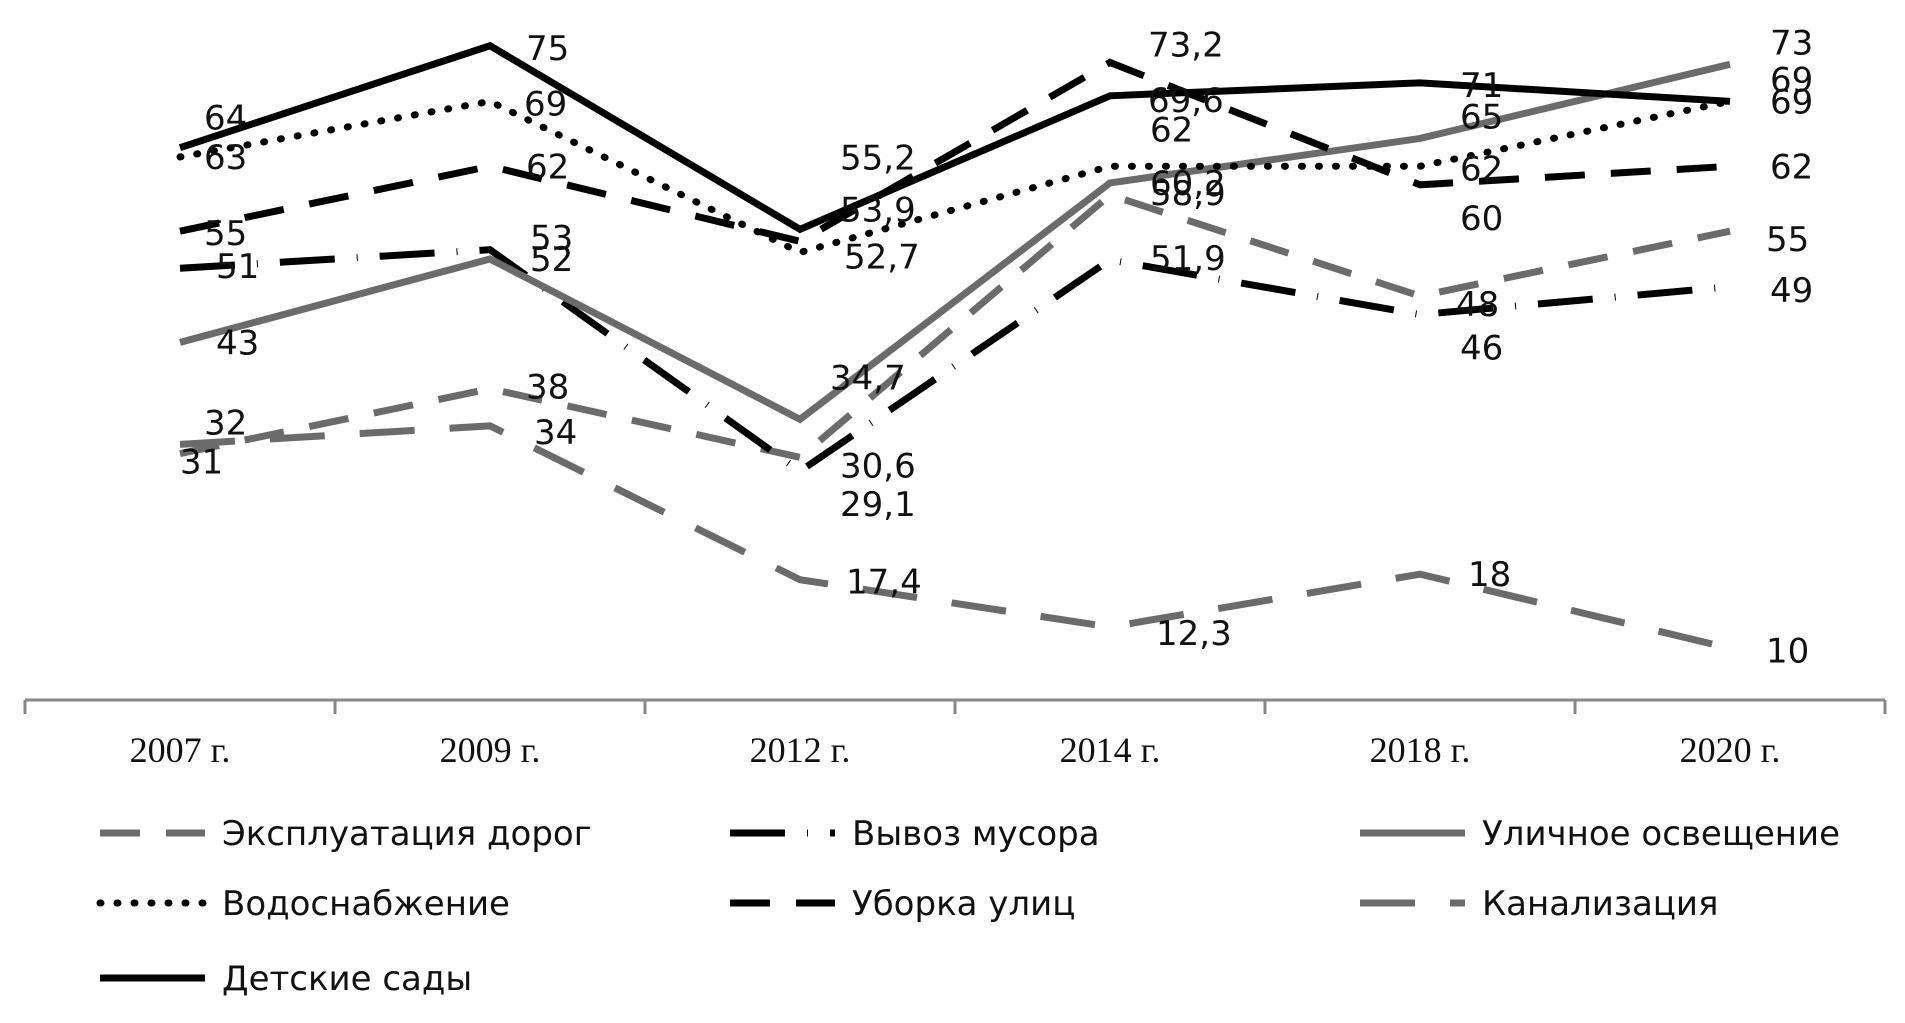 The image size is (1905, 1023). Describe the element at coordinates (1477, 305) in the screenshot. I see `data-label: 48` at that location.